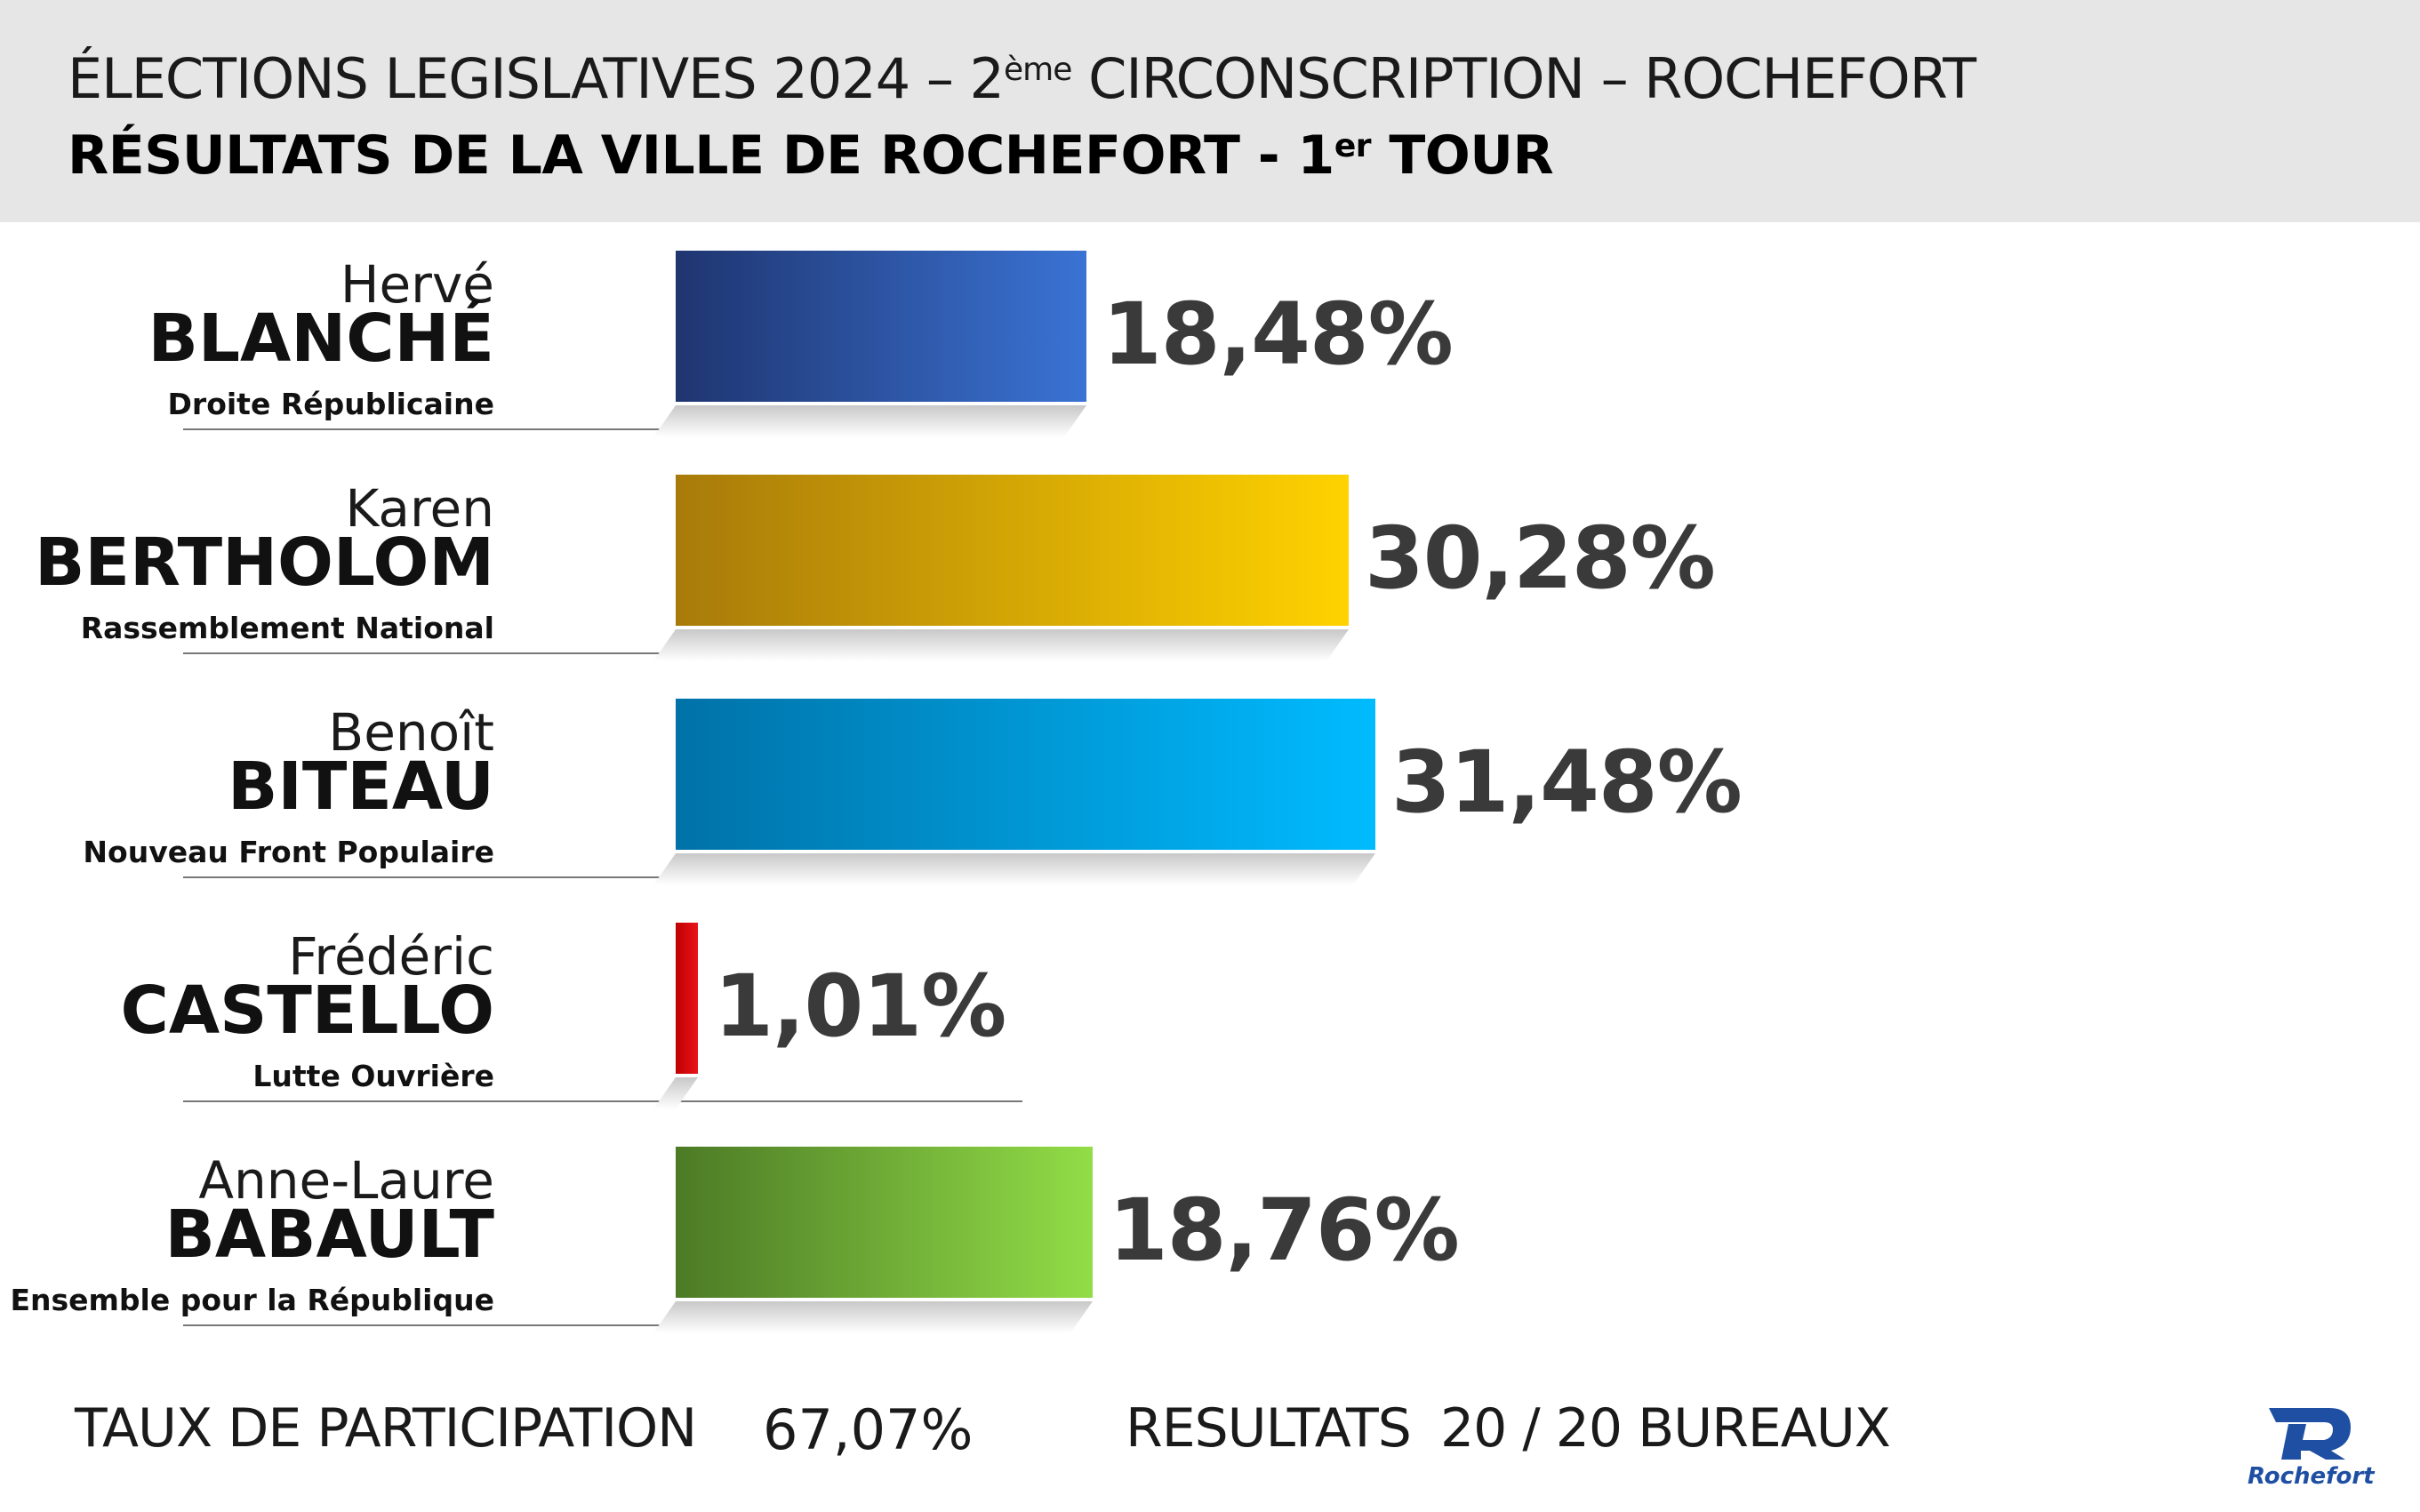  Describe the element at coordinates (1210, 1015) in the screenshot. I see `candidate-row: Frédéric CASTELLO Lutte Ouvrière 1,01%` at that location.